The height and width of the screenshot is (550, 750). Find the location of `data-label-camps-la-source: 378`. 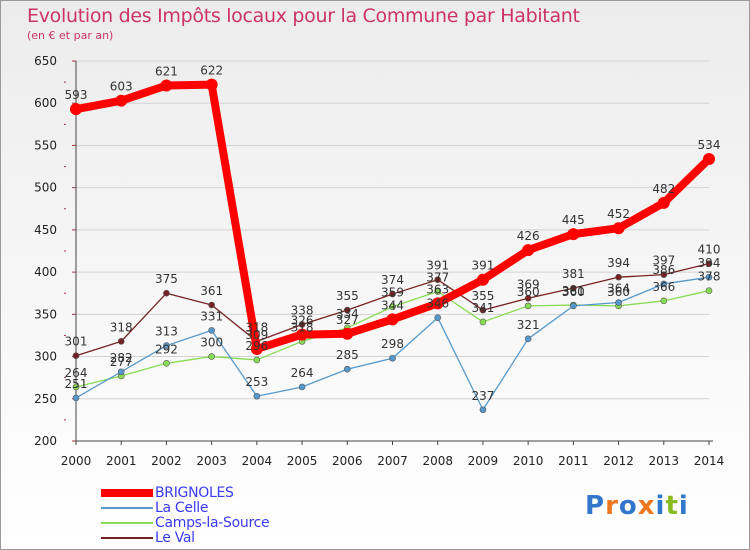

data-label-camps-la-source: 378 is located at coordinates (709, 277).